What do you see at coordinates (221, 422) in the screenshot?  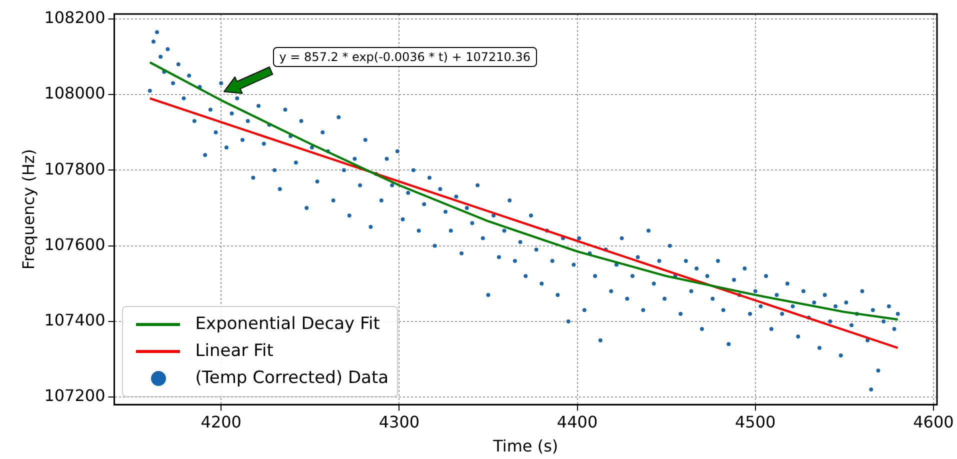 I see `x-tick-label: 4200` at bounding box center [221, 422].